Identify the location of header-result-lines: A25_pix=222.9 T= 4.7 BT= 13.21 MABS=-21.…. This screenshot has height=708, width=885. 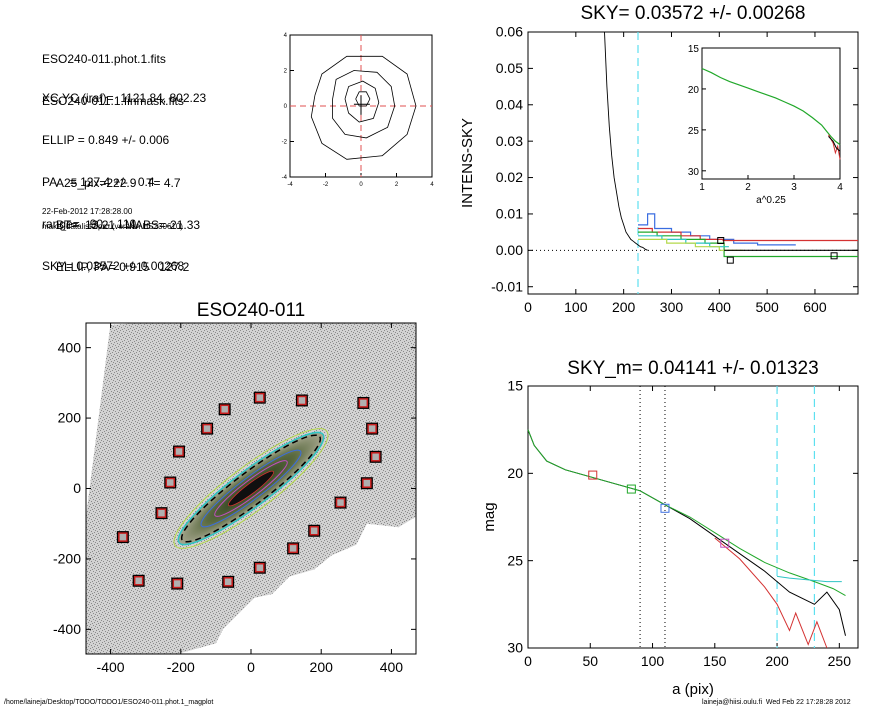
(128, 225).